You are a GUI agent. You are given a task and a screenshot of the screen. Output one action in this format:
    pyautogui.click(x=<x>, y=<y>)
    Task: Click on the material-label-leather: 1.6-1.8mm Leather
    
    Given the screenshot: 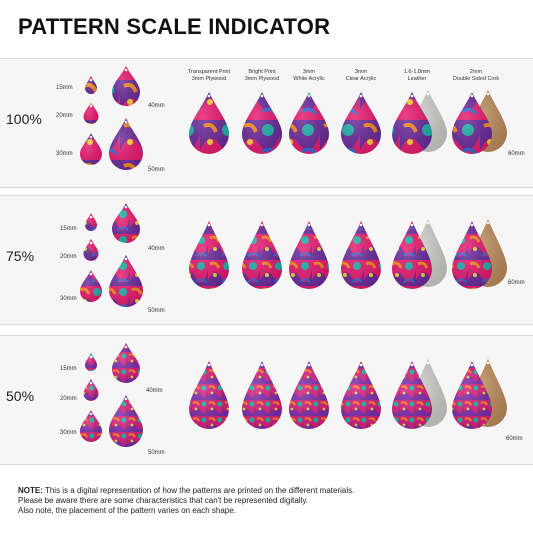 What is the action you would take?
    pyautogui.click(x=417, y=75)
    